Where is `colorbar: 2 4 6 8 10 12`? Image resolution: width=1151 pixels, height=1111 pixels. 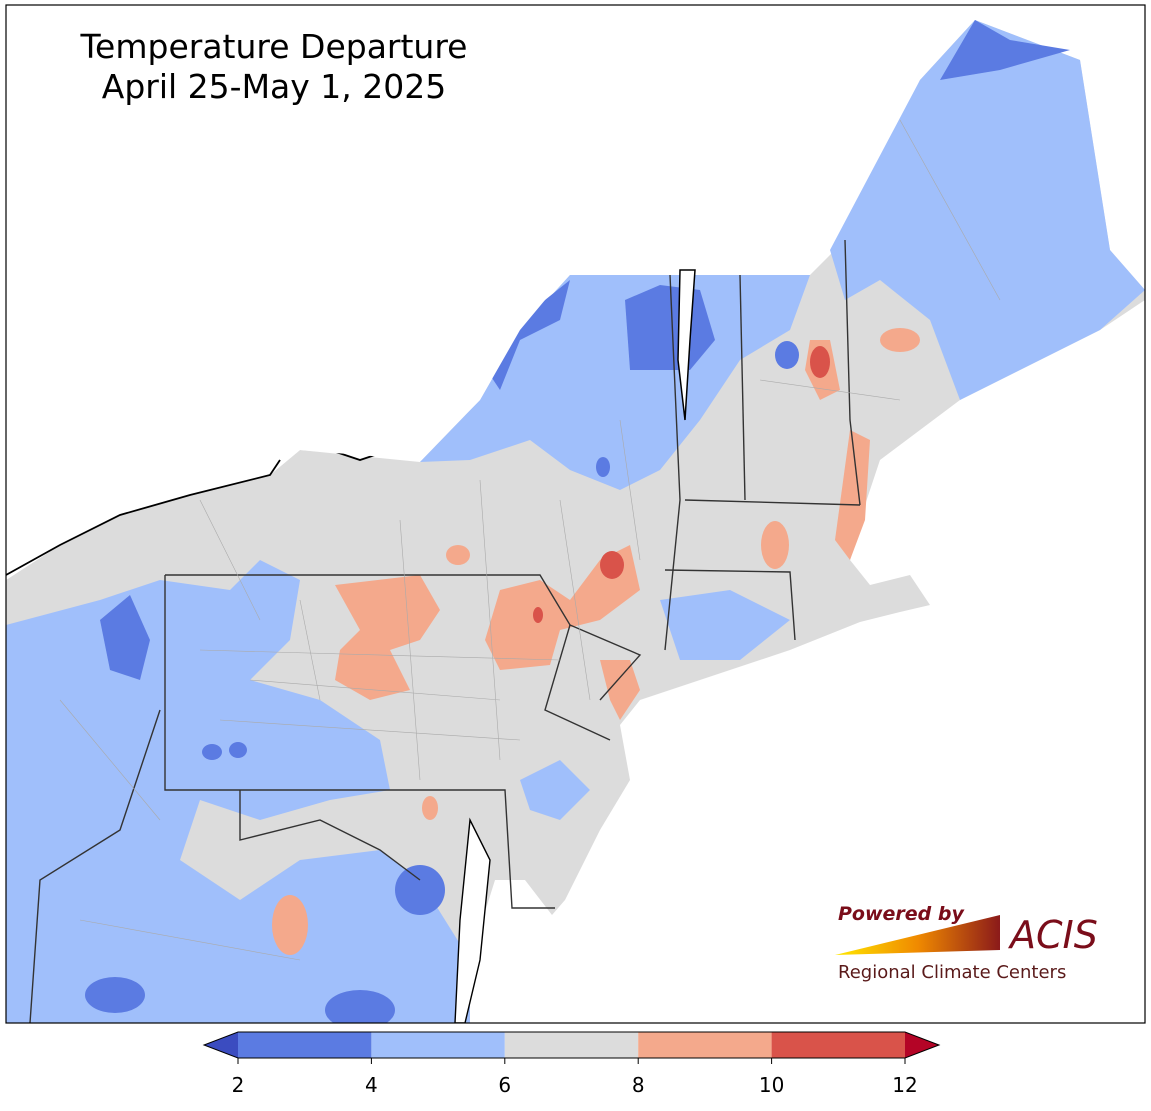 colorbar: 2 4 6 8 10 12 is located at coordinates (571, 1064).